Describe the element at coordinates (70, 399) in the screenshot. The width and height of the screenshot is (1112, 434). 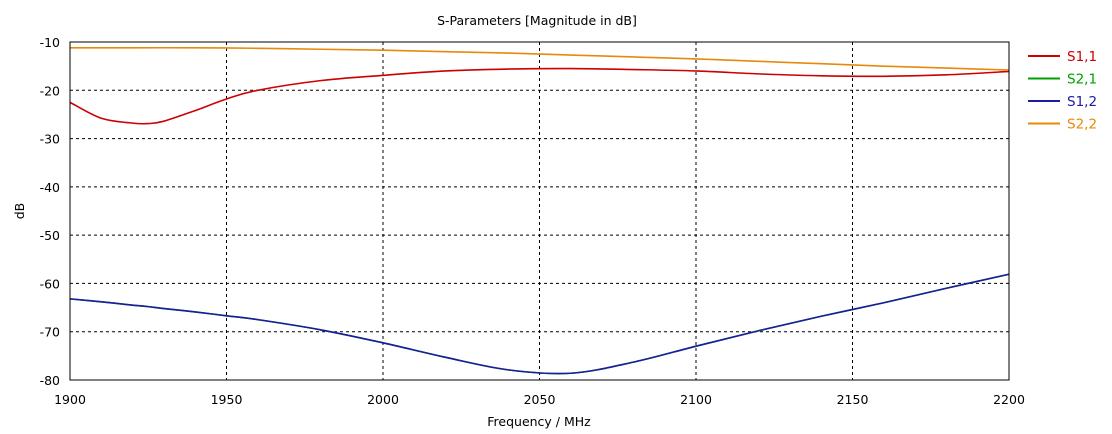
I see `x-tick-label: 1900` at that location.